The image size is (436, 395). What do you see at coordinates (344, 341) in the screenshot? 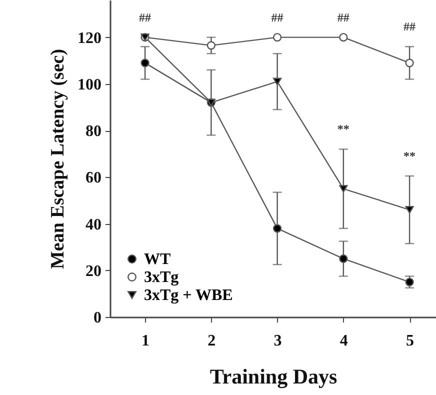
I see `x-tick-label: 4` at bounding box center [344, 341].